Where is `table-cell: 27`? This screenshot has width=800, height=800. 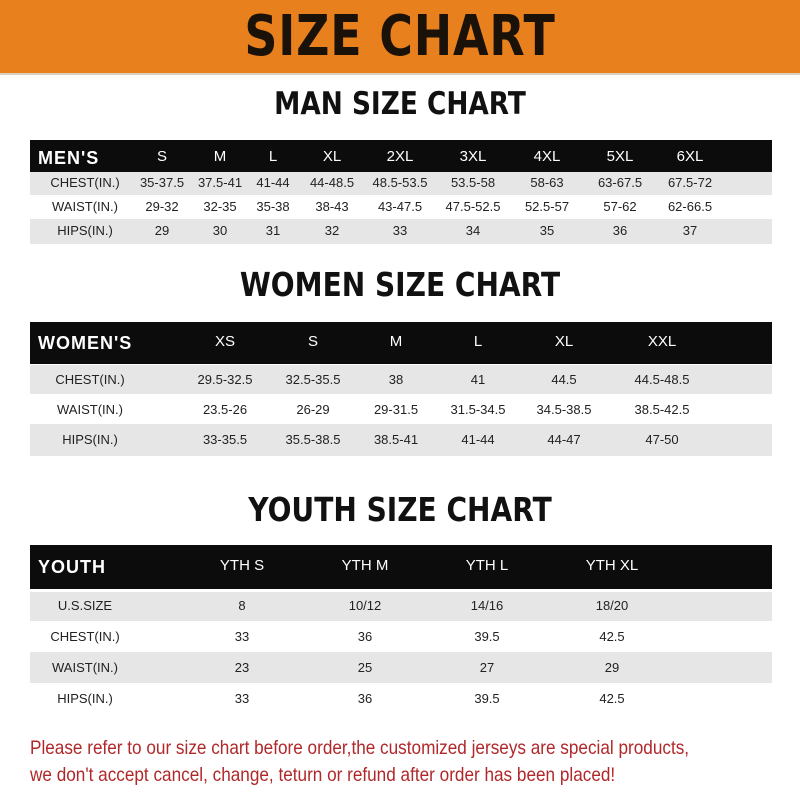
table-cell: 27 is located at coordinates (487, 667).